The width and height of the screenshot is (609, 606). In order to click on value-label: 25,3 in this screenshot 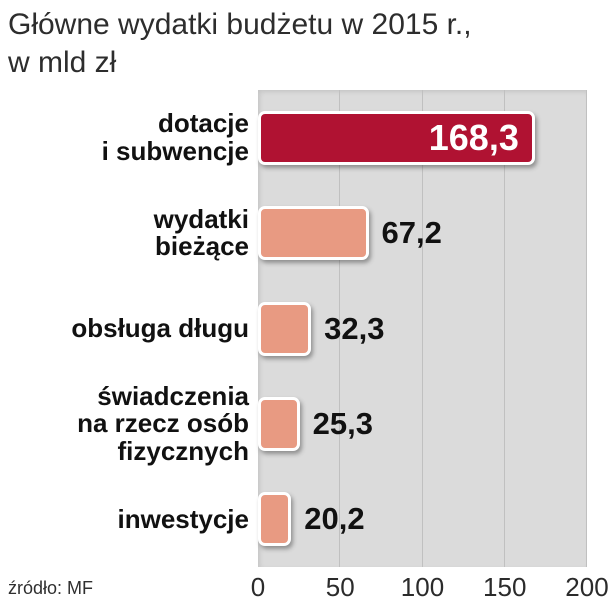, I will do `click(342, 423)`.